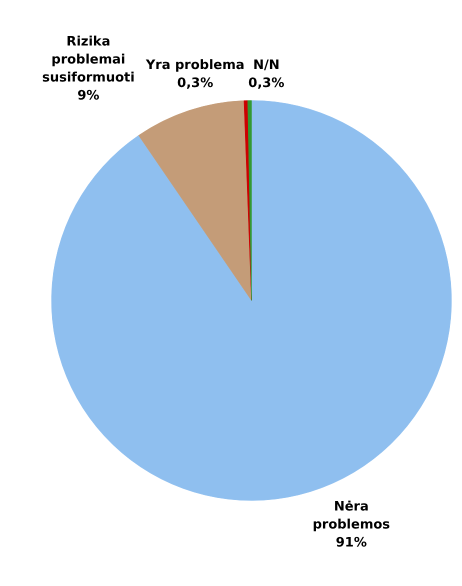  What do you see at coordinates (351, 516) in the screenshot?
I see `slice-label: Nėra problemos` at bounding box center [351, 516].